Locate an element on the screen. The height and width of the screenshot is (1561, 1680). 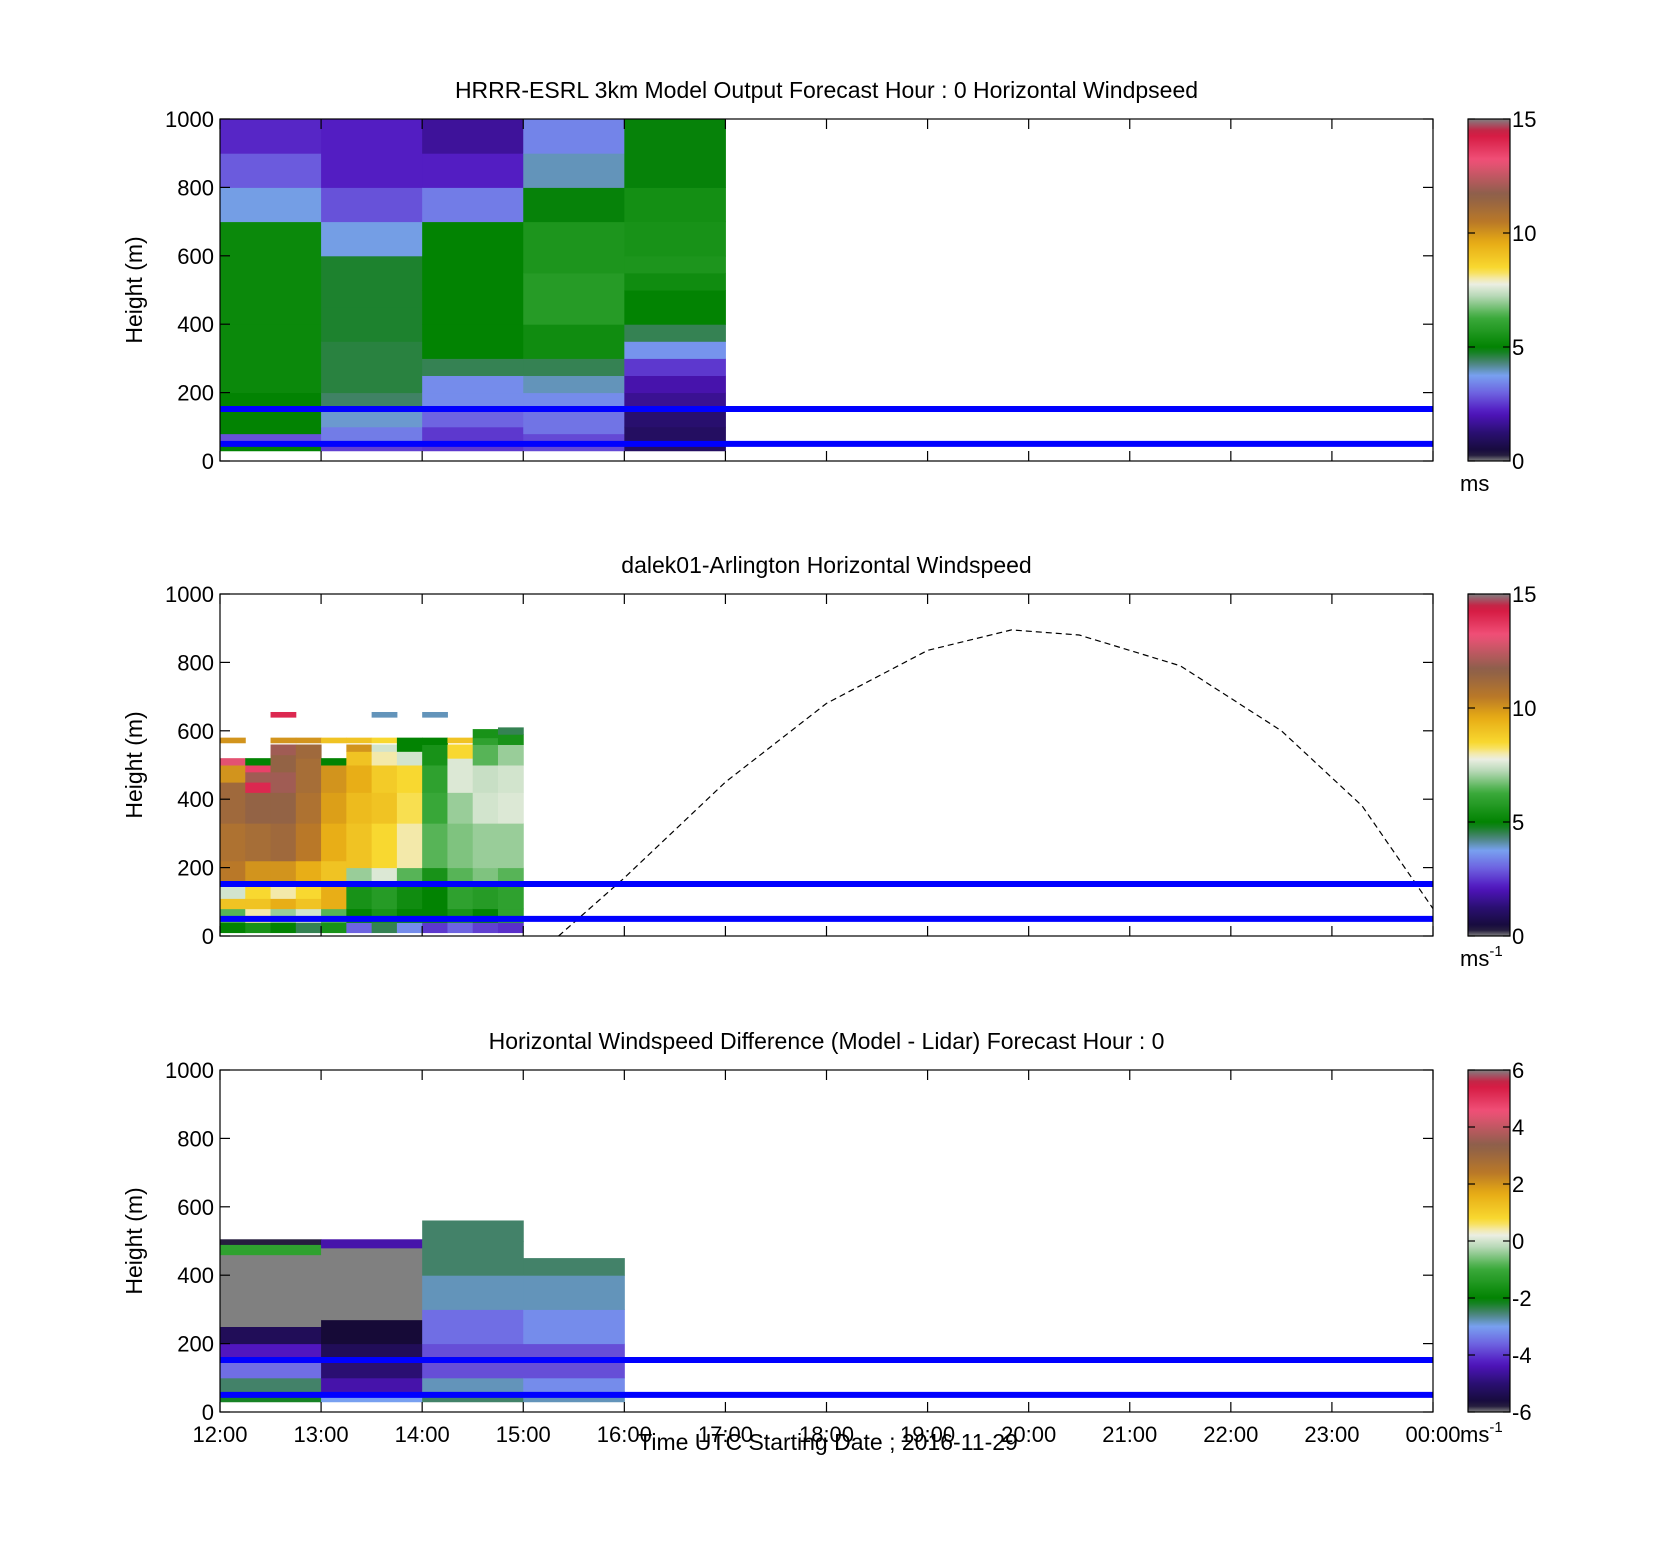
y-tick-label: 0 is located at coordinates (208, 1412).